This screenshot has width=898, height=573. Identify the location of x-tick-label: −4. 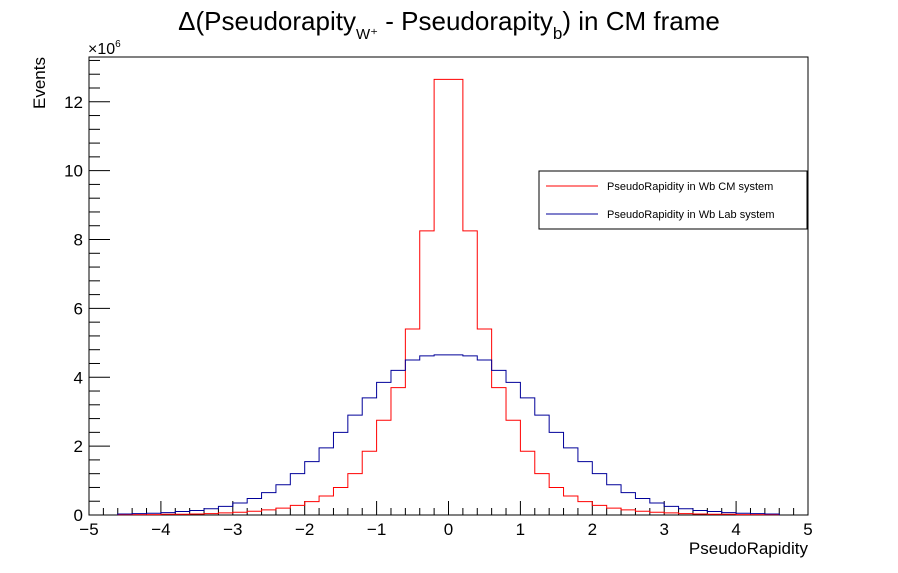
(160, 529).